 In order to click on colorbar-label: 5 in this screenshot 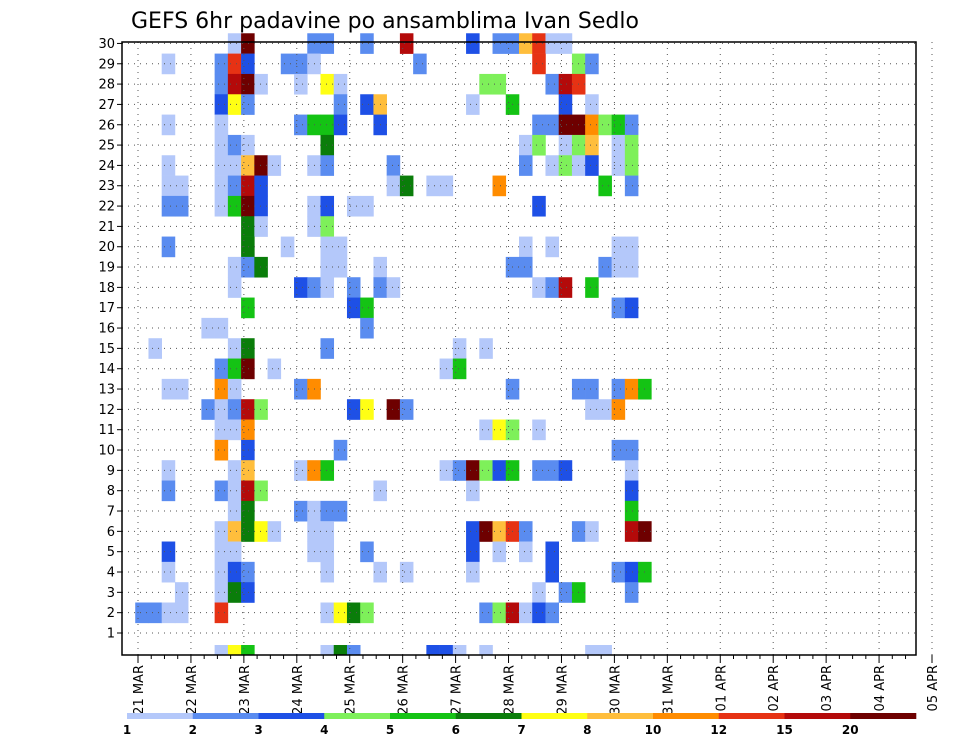, I will do `click(390, 730)`.